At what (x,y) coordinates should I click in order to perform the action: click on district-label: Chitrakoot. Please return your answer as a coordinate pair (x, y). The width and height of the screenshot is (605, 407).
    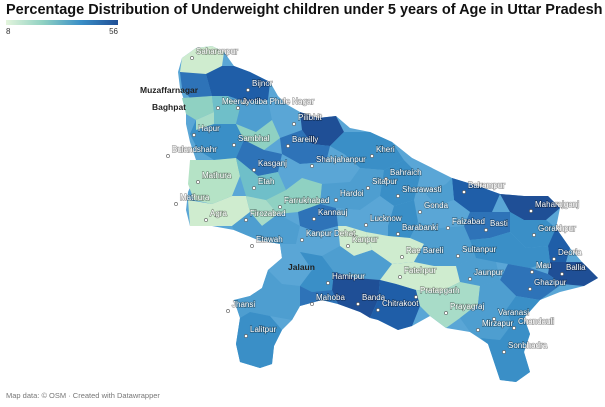
    Looking at the image, I should click on (400, 303).